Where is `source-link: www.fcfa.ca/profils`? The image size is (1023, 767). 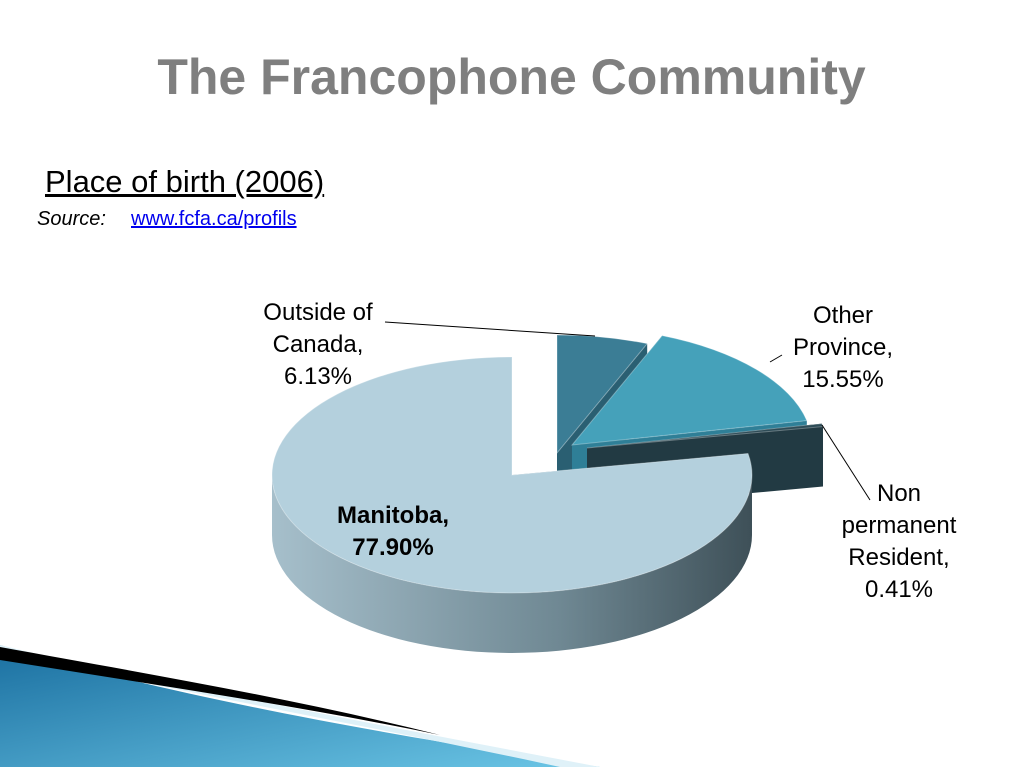
source-link: www.fcfa.ca/profils is located at coordinates (214, 219).